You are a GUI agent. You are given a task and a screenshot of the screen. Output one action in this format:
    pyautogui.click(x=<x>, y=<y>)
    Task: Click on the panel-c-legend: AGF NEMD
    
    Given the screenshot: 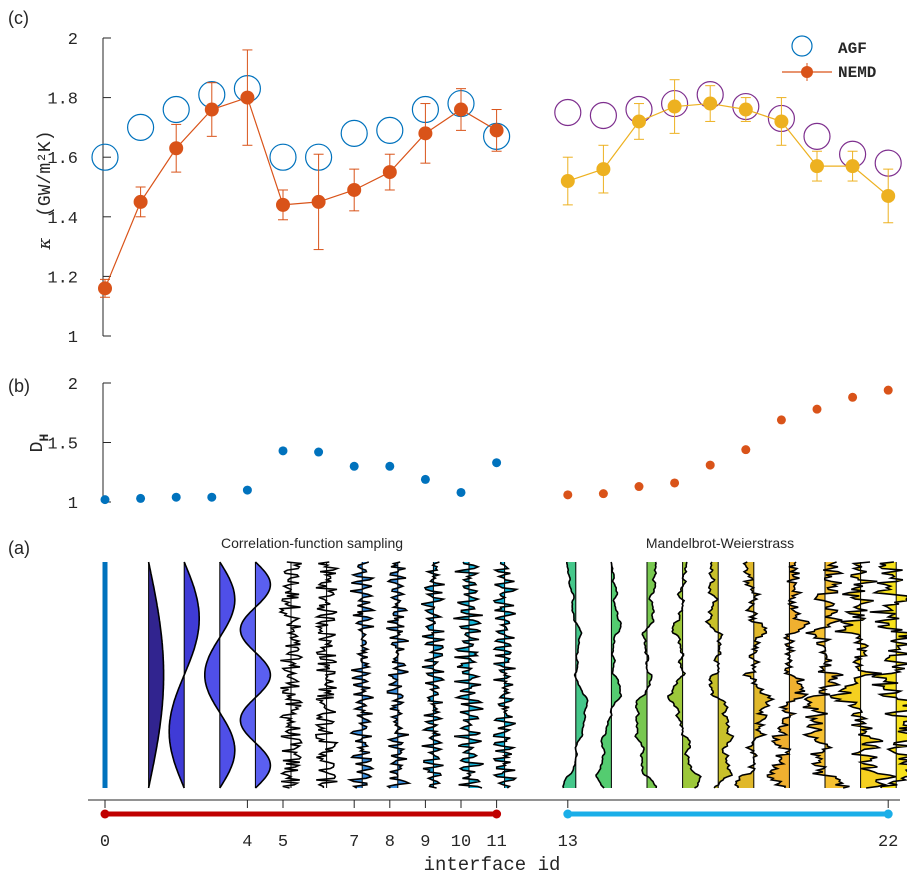 What is the action you would take?
    pyautogui.click(x=829, y=58)
    